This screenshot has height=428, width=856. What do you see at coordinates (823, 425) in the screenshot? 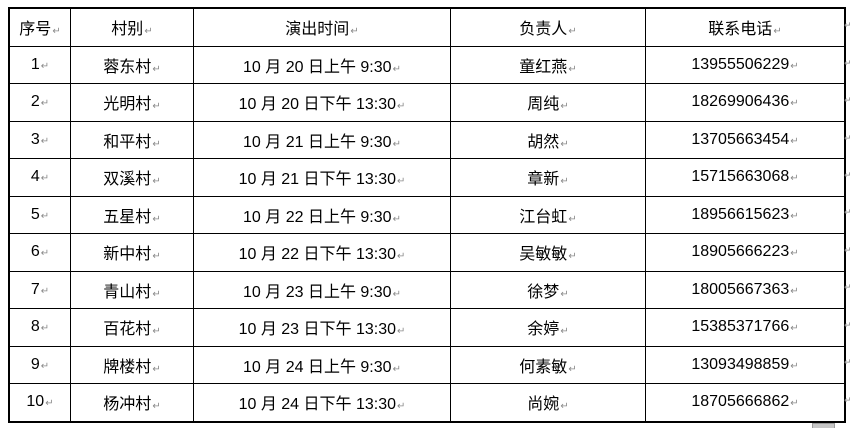
I see `table-resize-handle` at bounding box center [823, 425].